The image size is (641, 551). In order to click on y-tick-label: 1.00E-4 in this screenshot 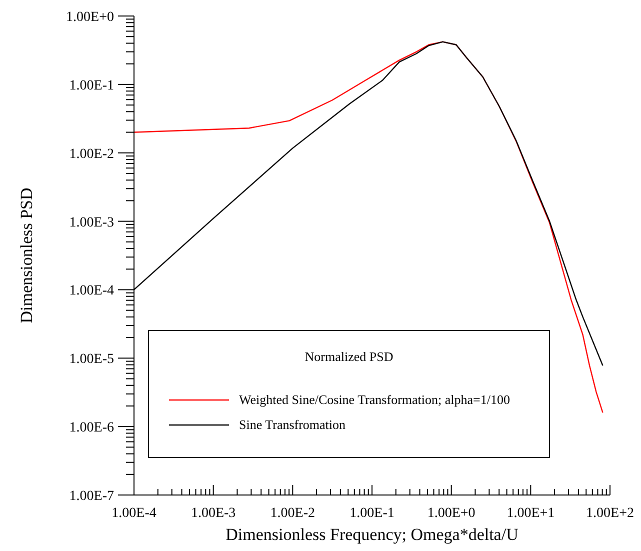, I will do `click(91, 291)`.